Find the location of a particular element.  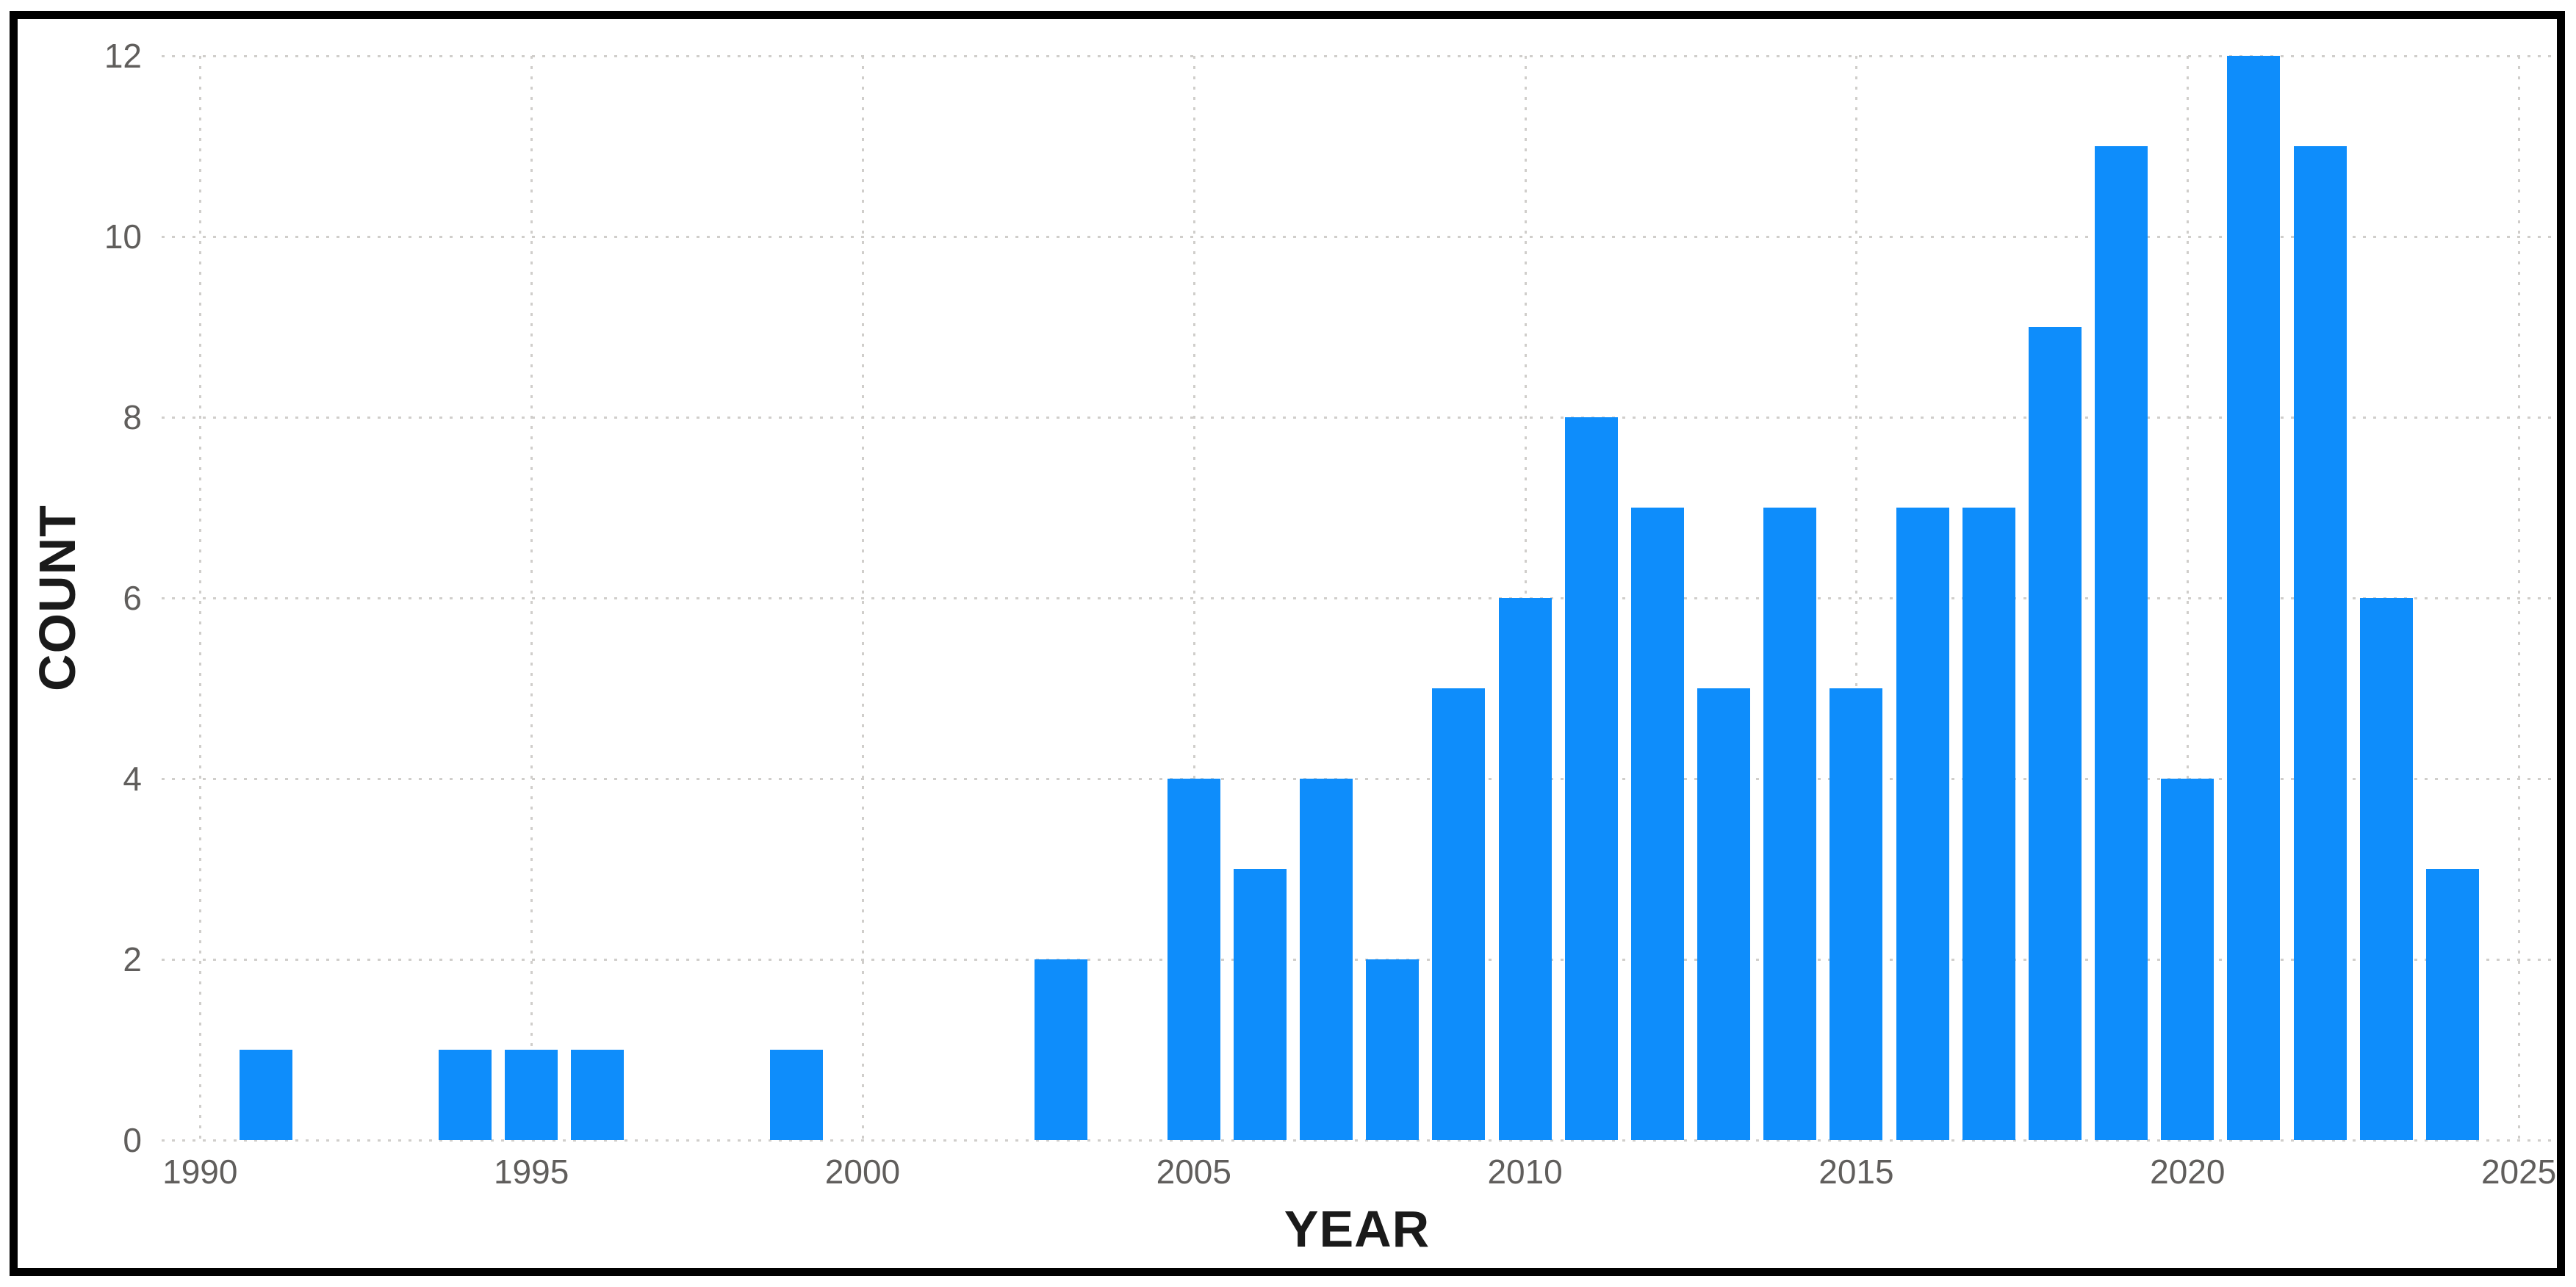

bar-2007 is located at coordinates (1326, 959).